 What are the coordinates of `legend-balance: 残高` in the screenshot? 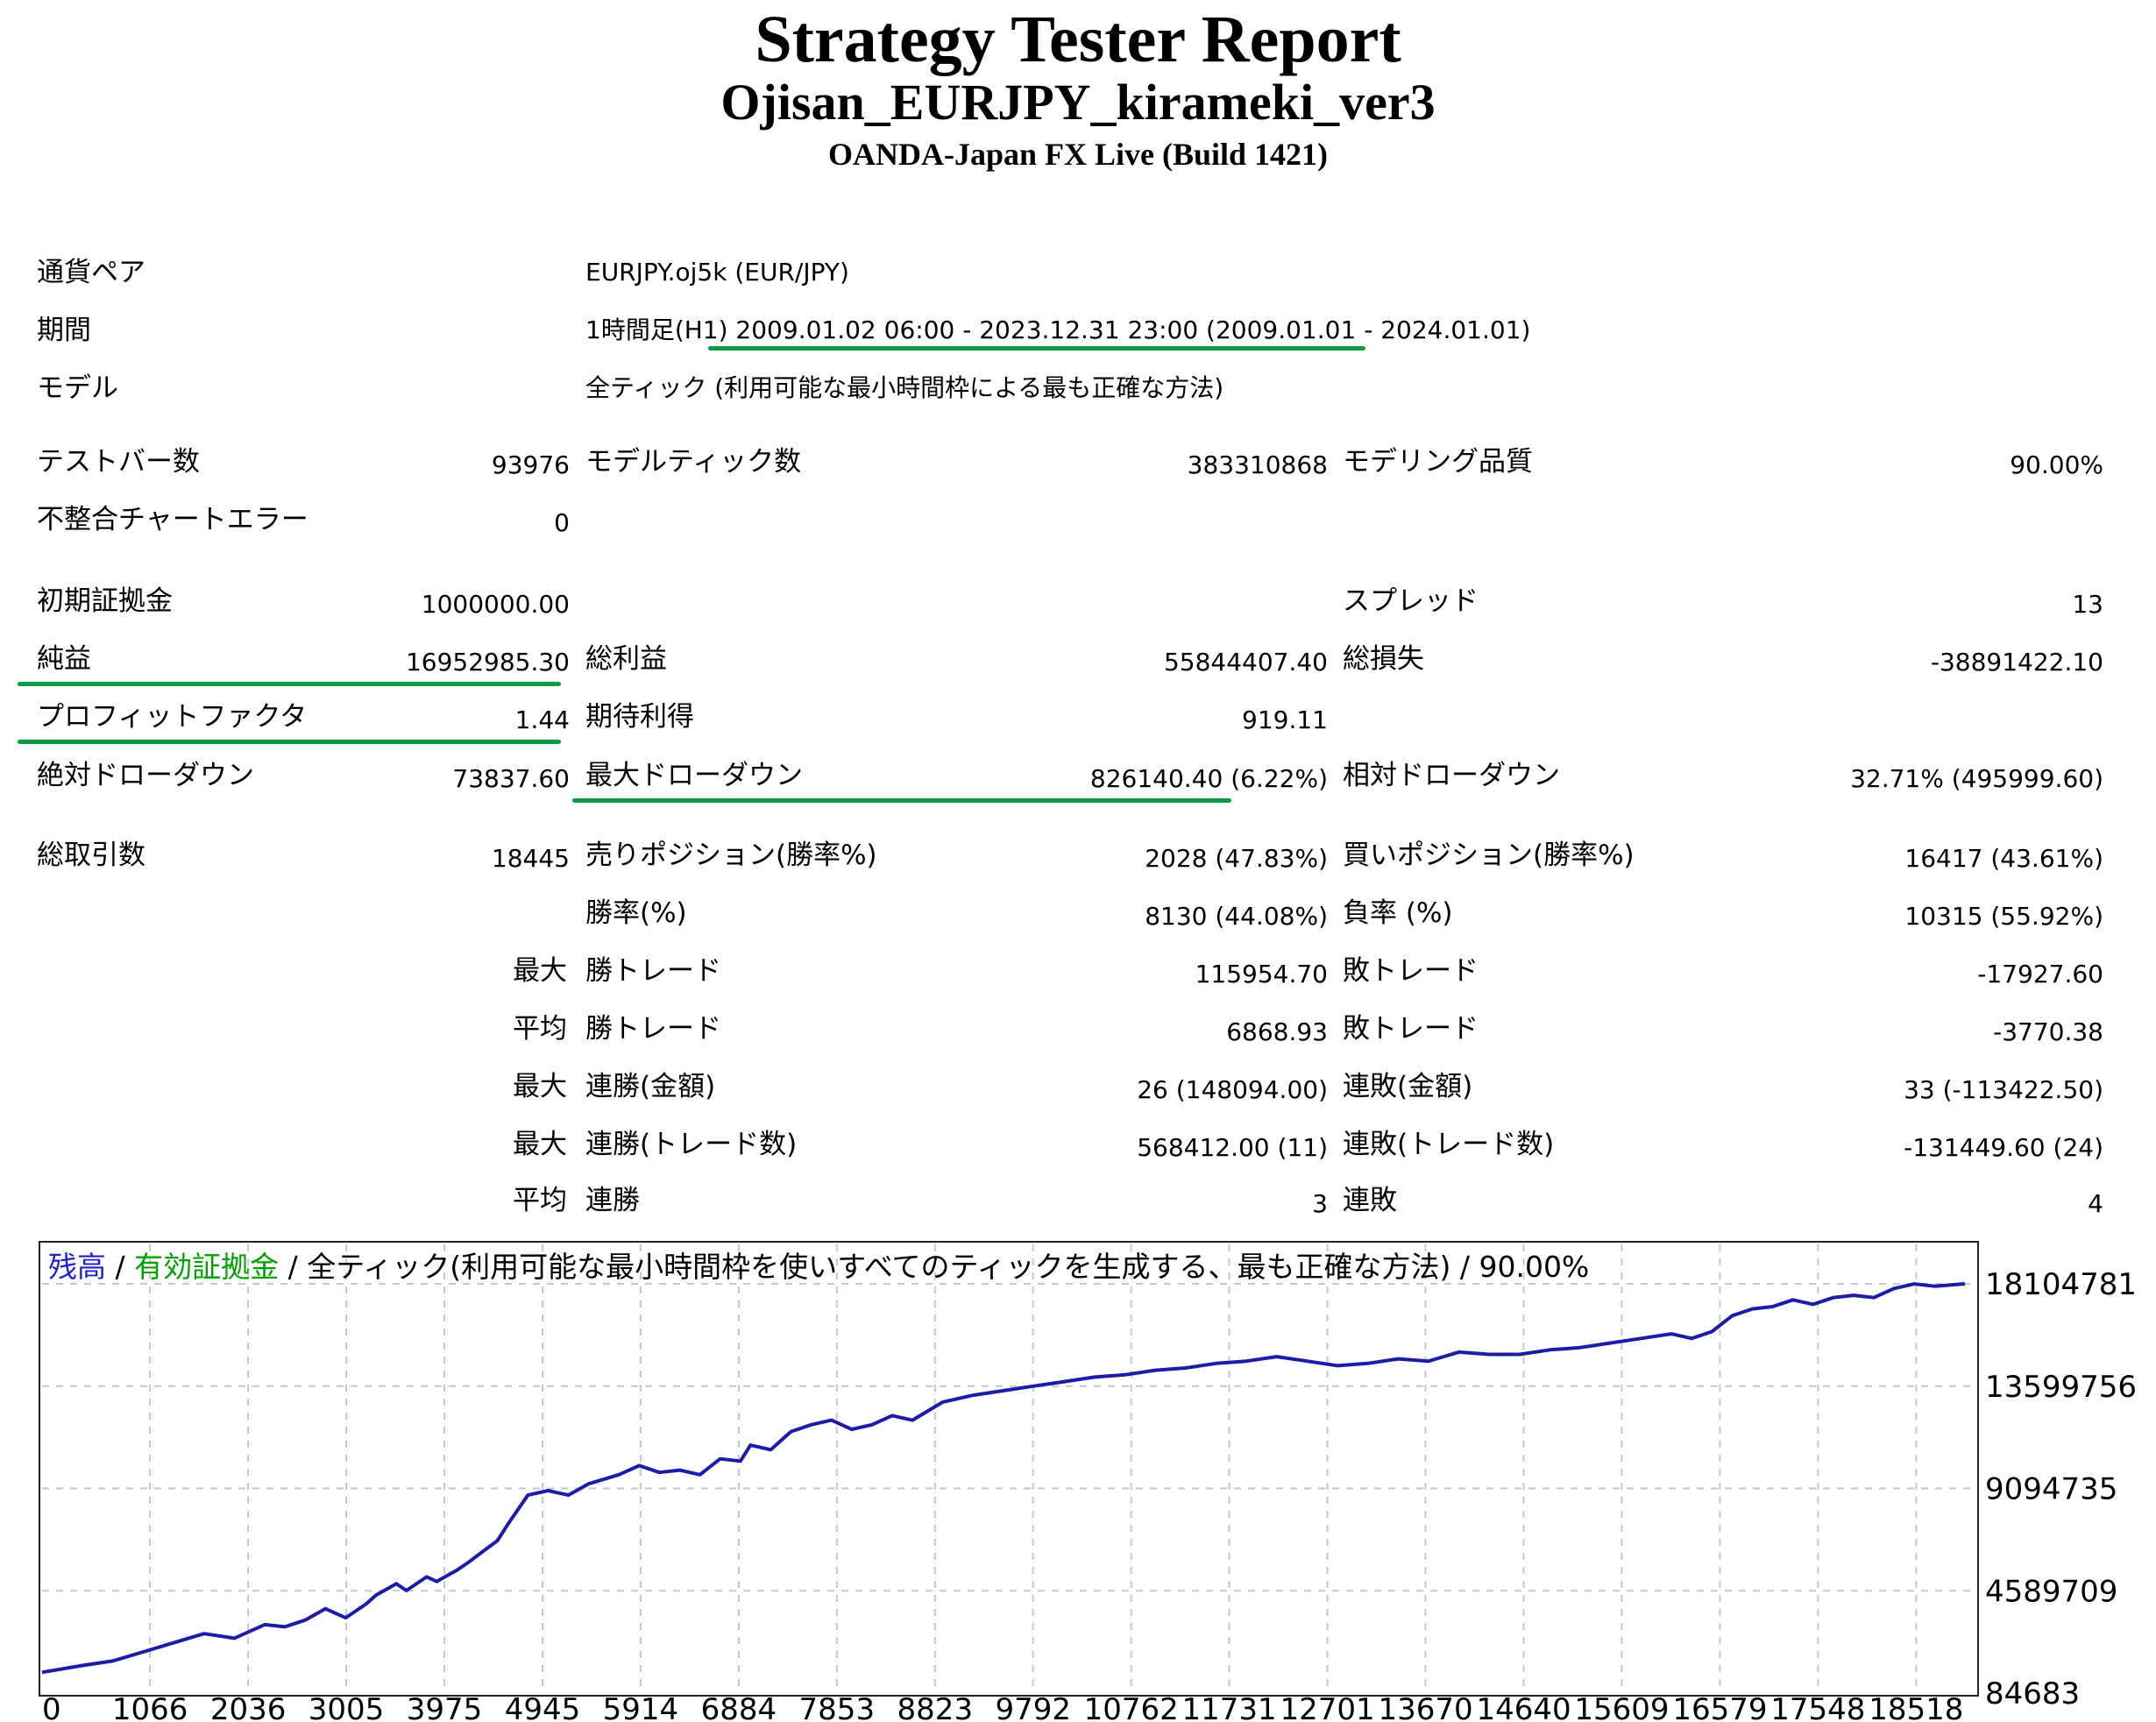 It's located at (77, 1267).